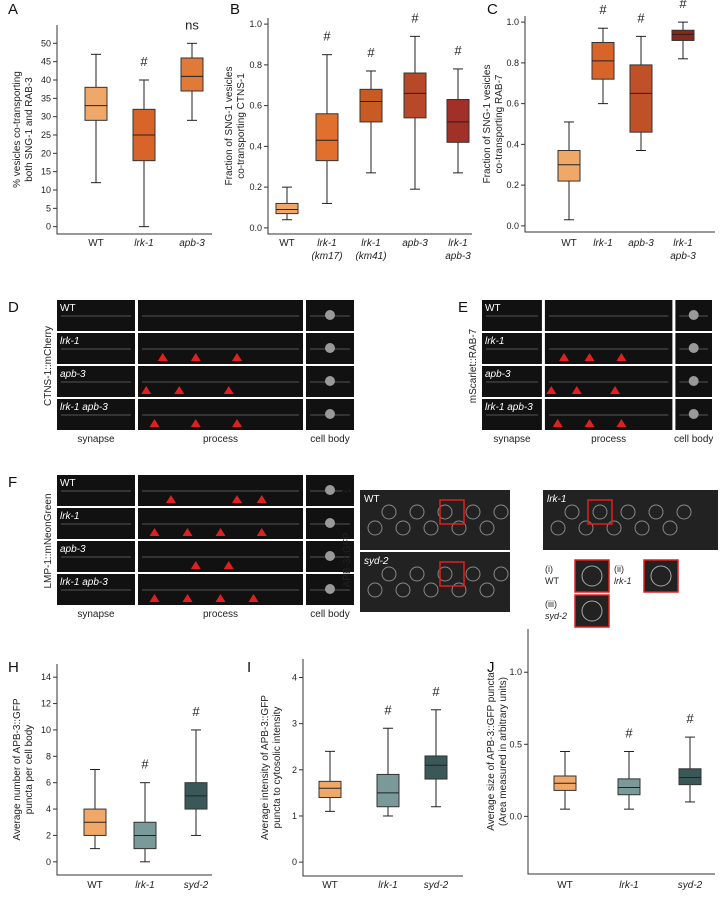 Image resolution: width=722 pixels, height=899 pixels. Describe the element at coordinates (491, 751) in the screenshot. I see `y-axis-label-line: Average size of APB-3::GFP puncta` at that location.